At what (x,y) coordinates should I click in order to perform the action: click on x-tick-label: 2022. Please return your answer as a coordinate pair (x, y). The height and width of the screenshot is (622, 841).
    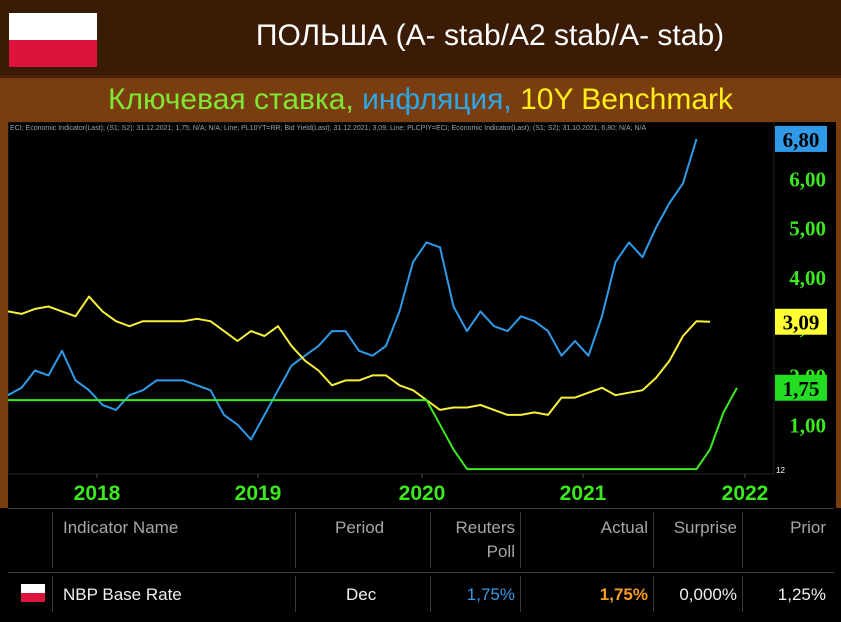
    Looking at the image, I should click on (745, 493).